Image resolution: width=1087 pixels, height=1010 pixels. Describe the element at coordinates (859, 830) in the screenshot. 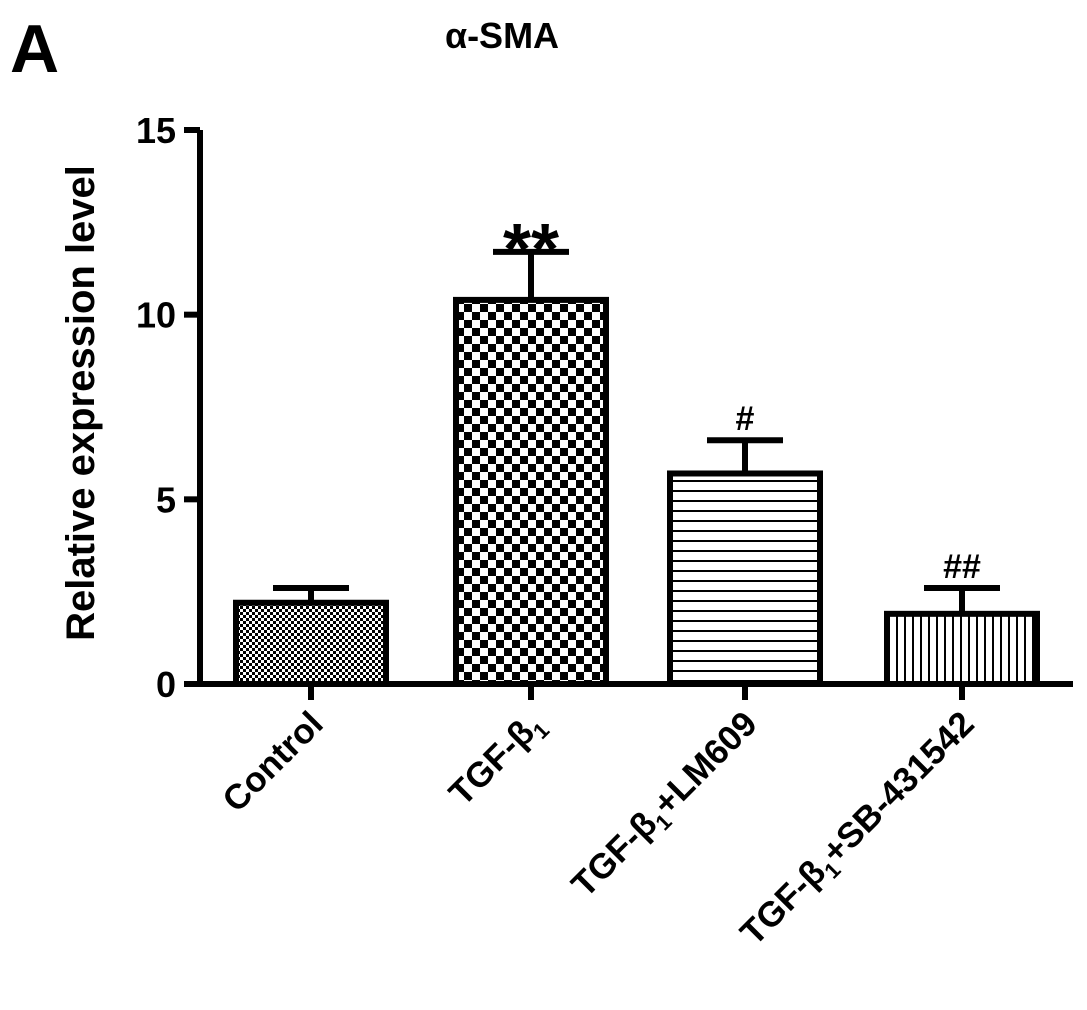

I see `x-tick-label-4: TGF-β1+SB-431542` at that location.